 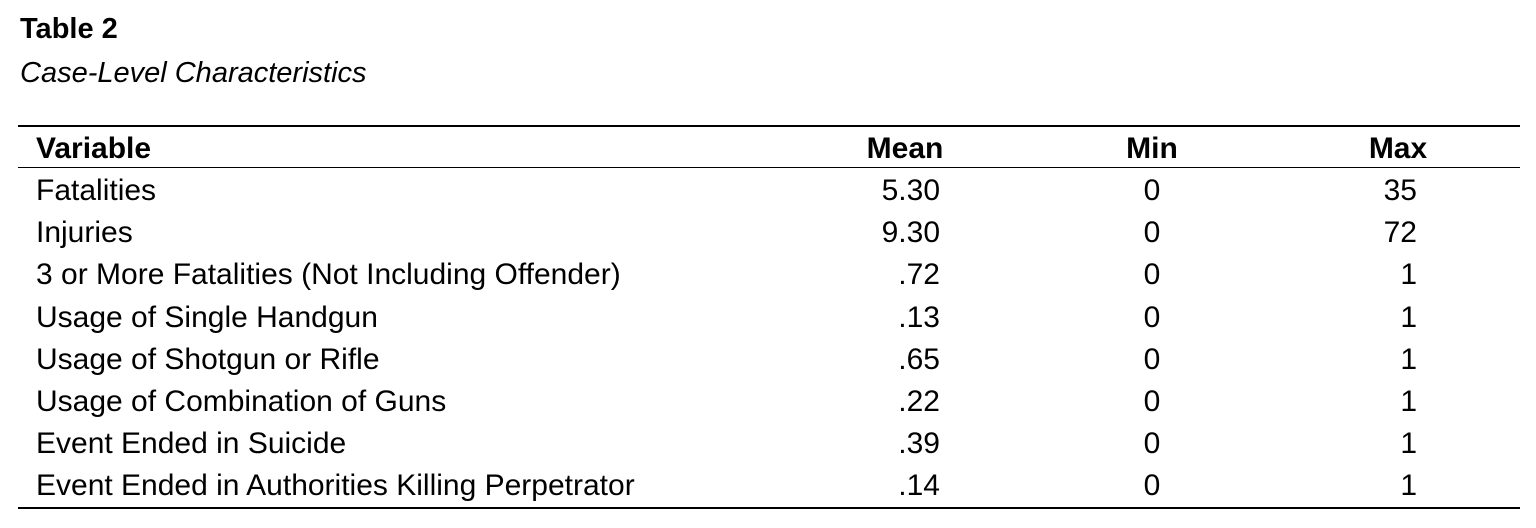 What do you see at coordinates (208, 359) in the screenshot?
I see `row-label: Usage of Shotgun or Rifle` at bounding box center [208, 359].